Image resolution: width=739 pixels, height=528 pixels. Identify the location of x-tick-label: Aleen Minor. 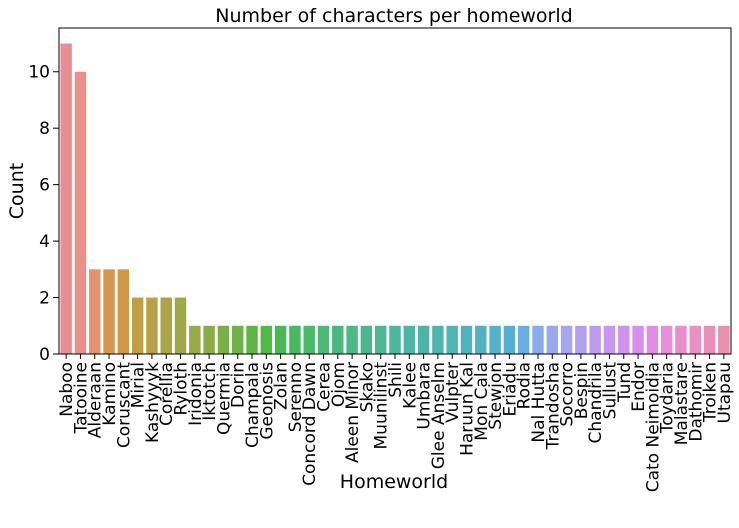
(353, 412).